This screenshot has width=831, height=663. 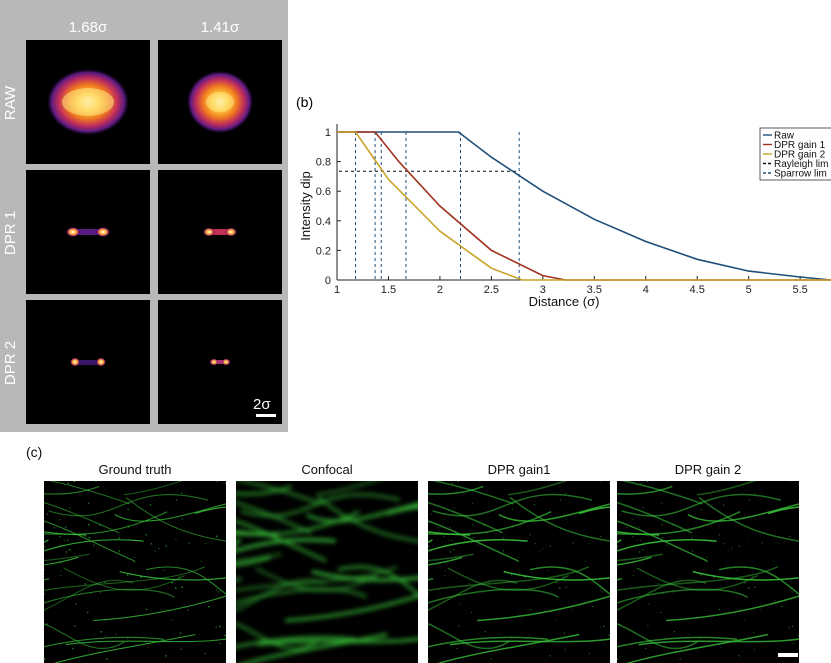 I want to click on title-dpr-gain2: DPR gain 2, so click(x=708, y=469).